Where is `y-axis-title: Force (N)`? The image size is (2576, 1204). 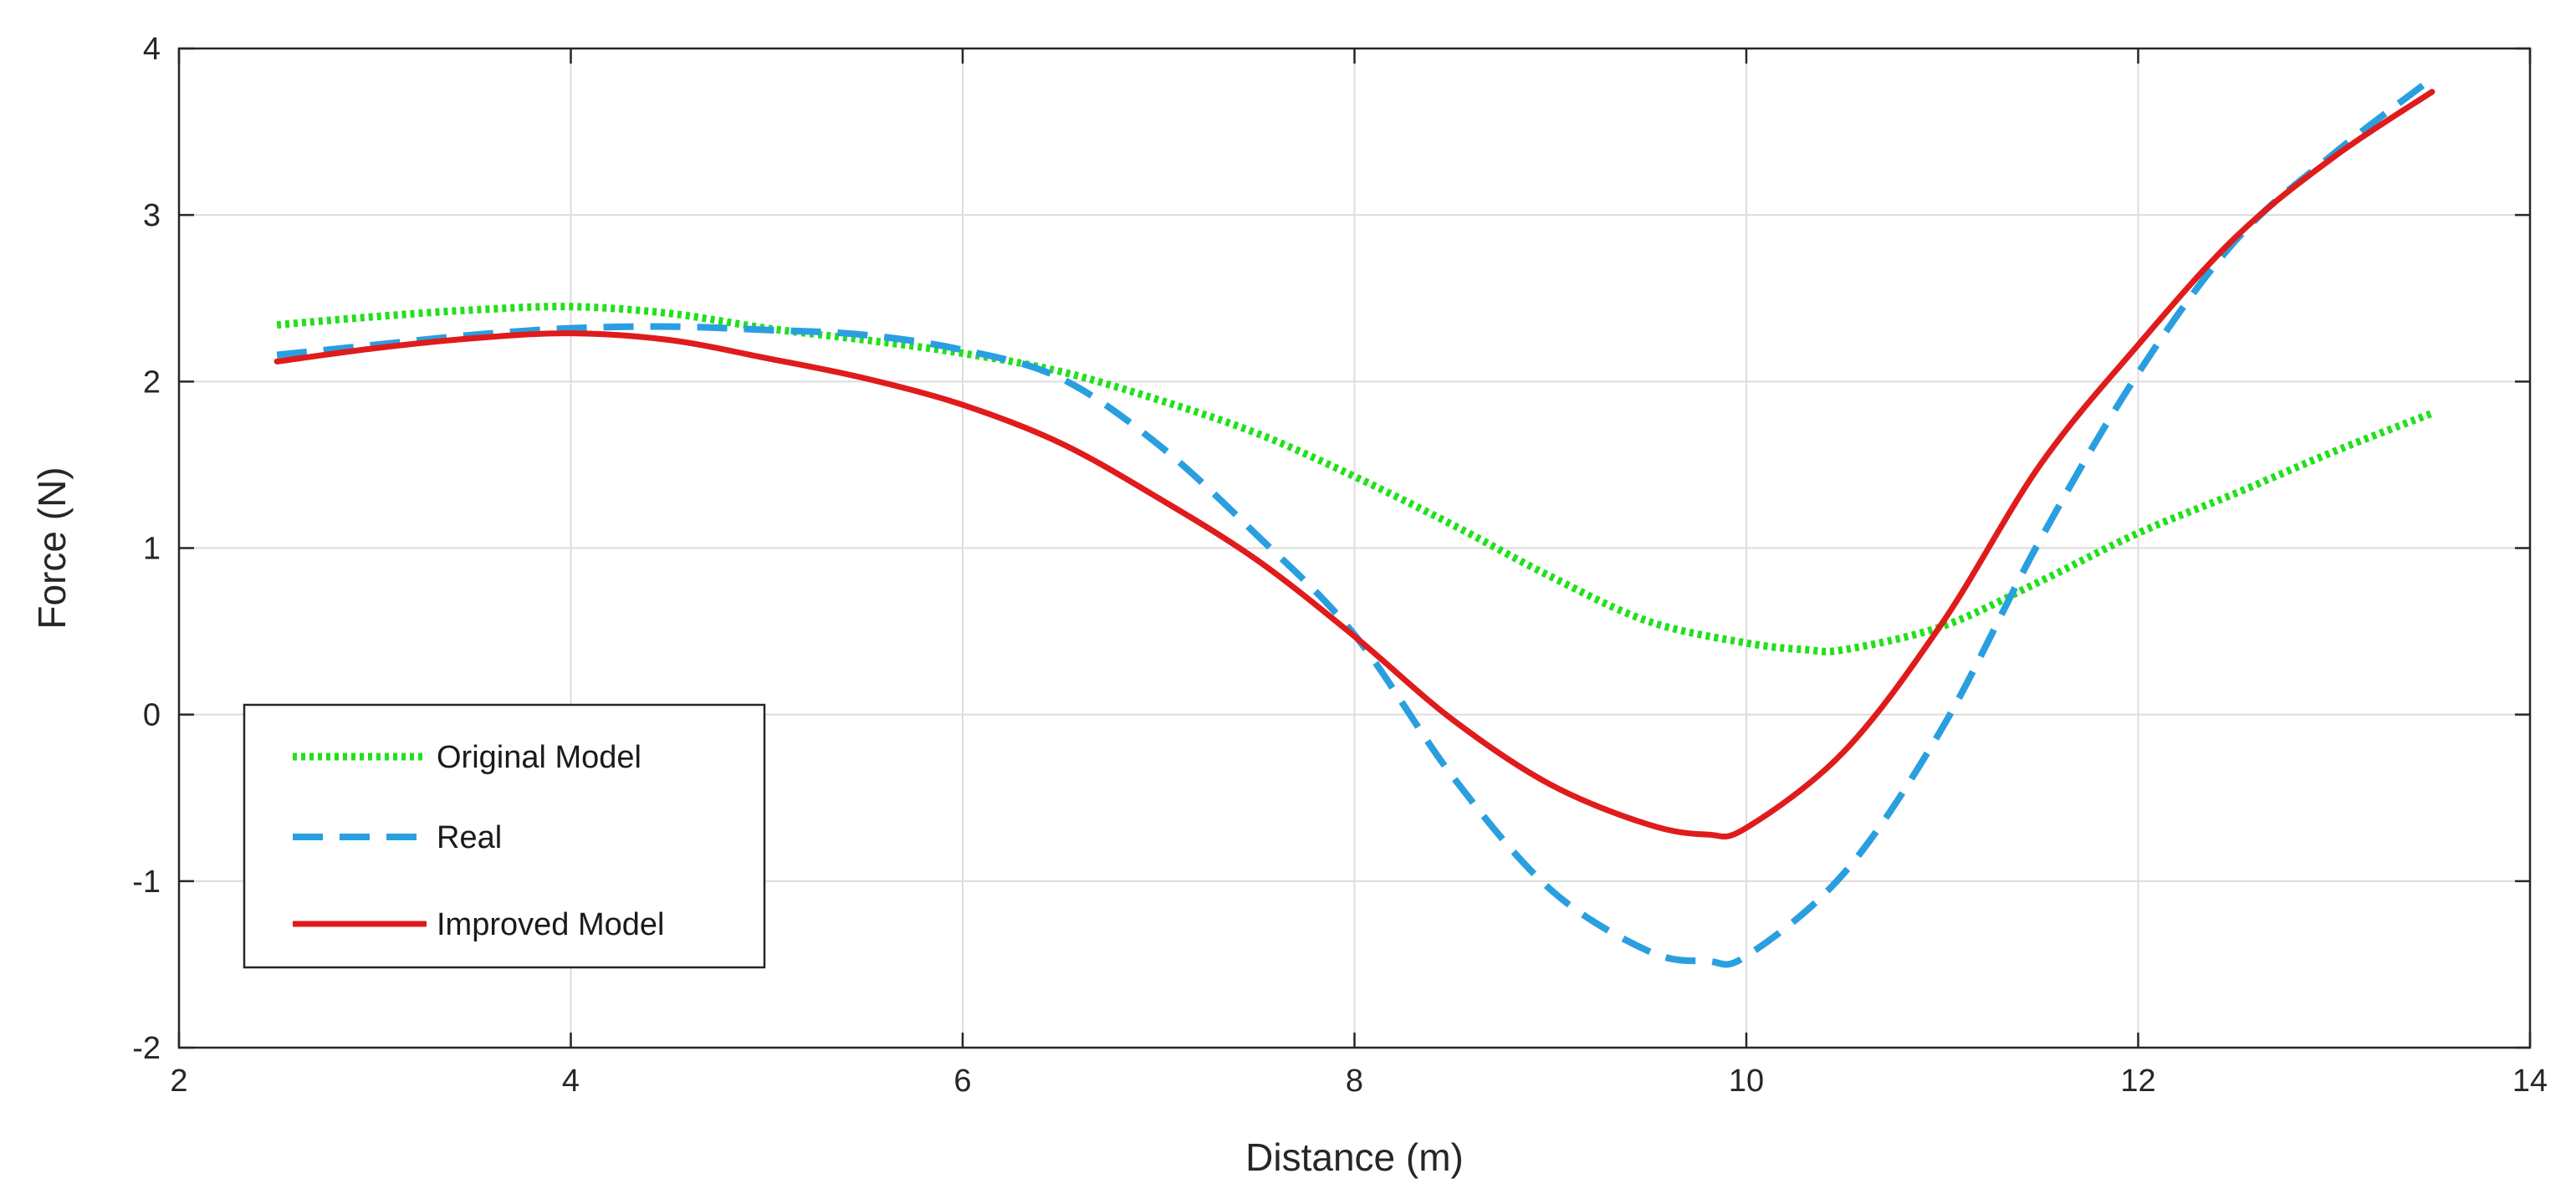 y-axis-title: Force (N) is located at coordinates (52, 548).